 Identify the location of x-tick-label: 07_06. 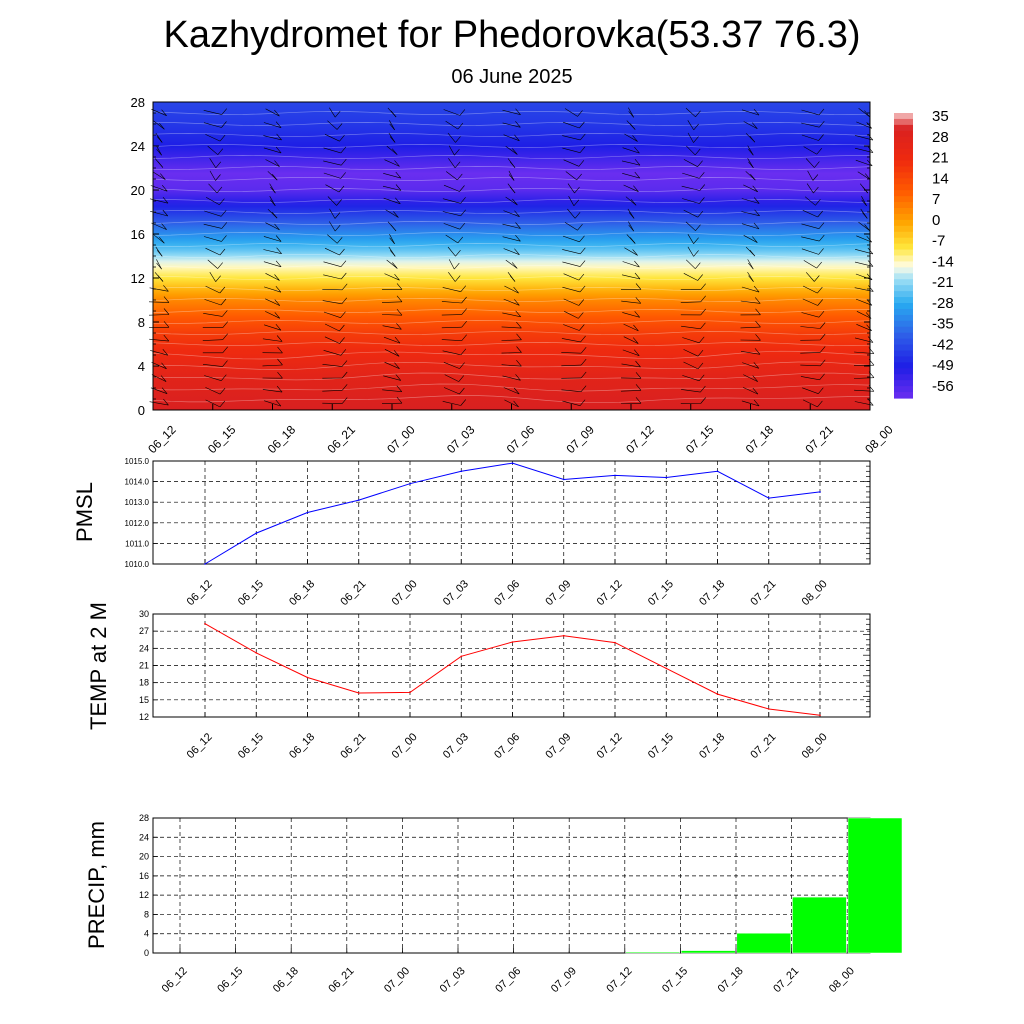
(507, 746).